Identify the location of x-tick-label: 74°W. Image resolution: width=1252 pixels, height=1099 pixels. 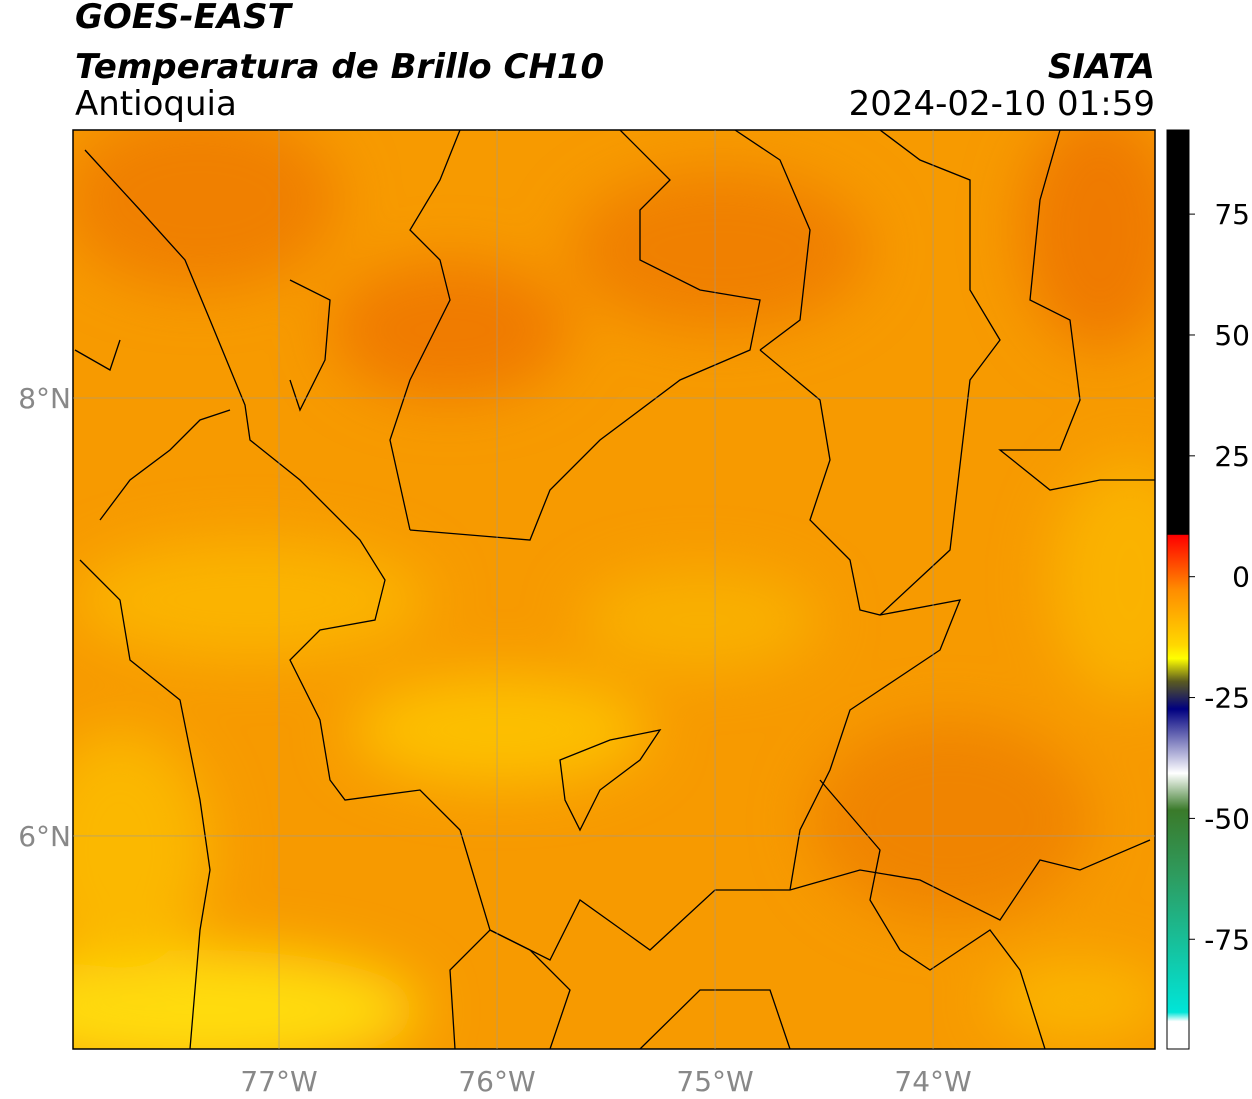
(932, 1081).